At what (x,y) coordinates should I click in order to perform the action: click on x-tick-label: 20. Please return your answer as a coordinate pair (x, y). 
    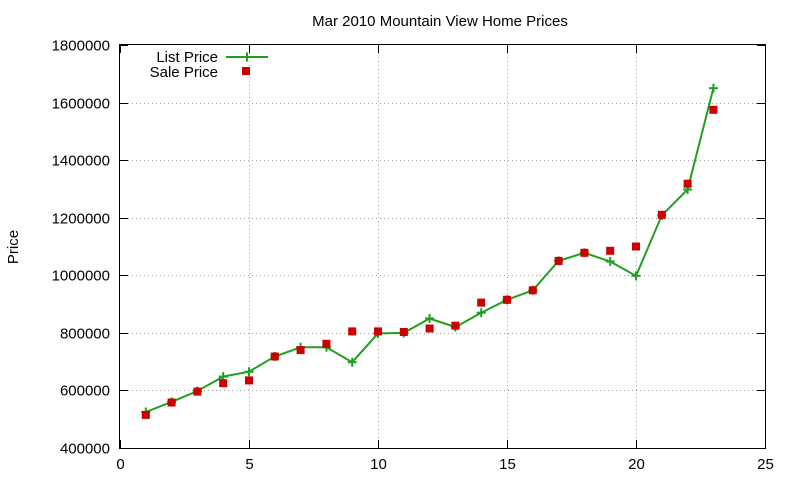
    Looking at the image, I should click on (636, 464).